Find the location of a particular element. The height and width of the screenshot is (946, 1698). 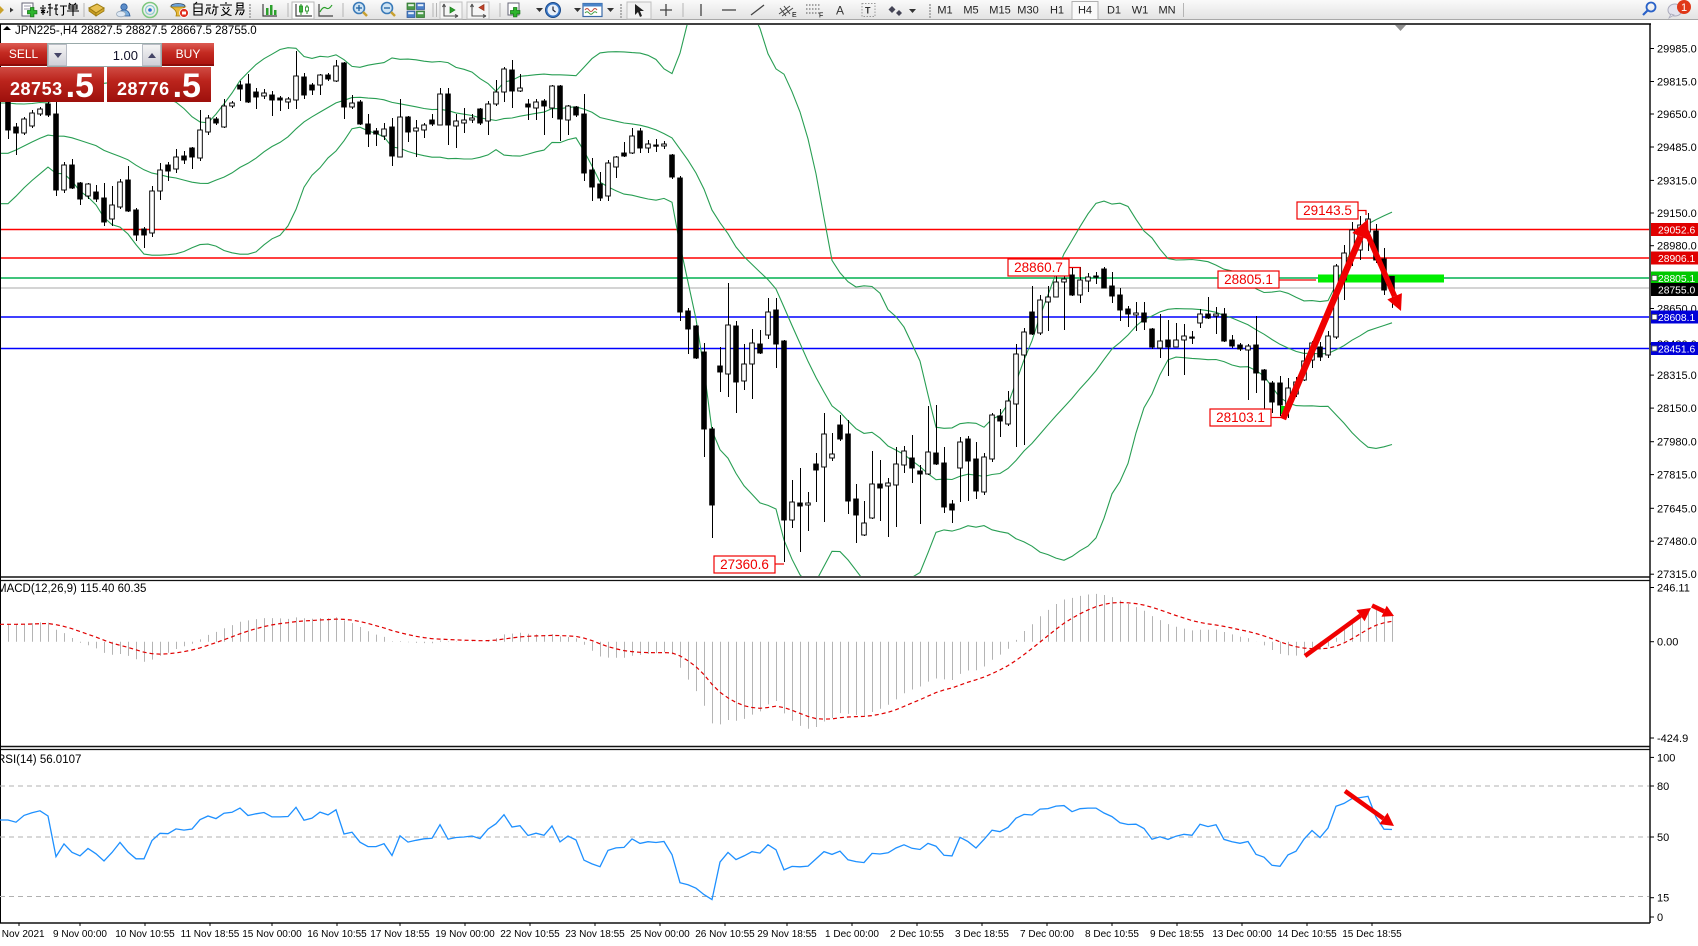

svg-text: 28315.0 is located at coordinates (1677, 376).